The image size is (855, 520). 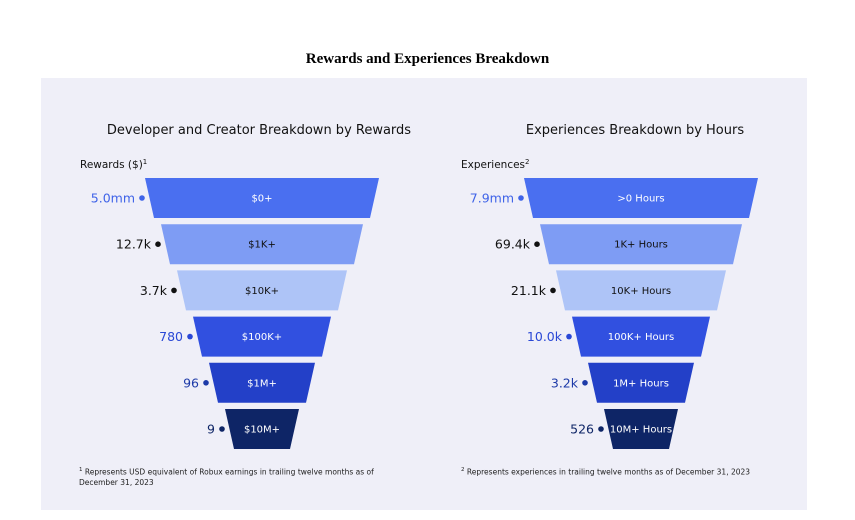 I want to click on experiences-funnel-bar-0-hours, so click(x=641, y=198).